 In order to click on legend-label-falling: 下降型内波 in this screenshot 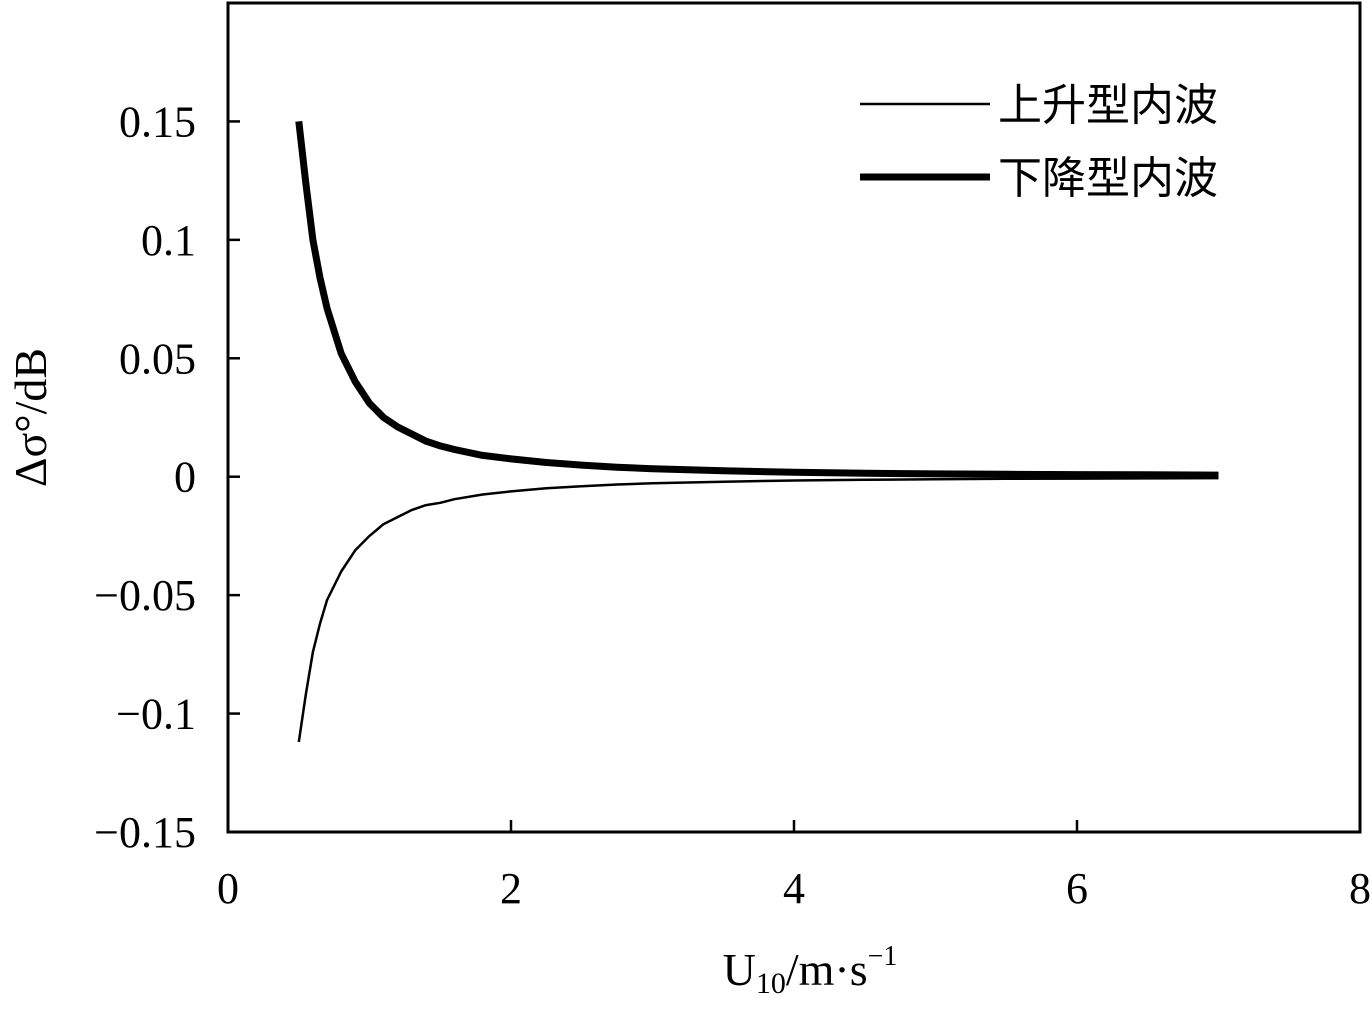, I will do `click(1108, 178)`.